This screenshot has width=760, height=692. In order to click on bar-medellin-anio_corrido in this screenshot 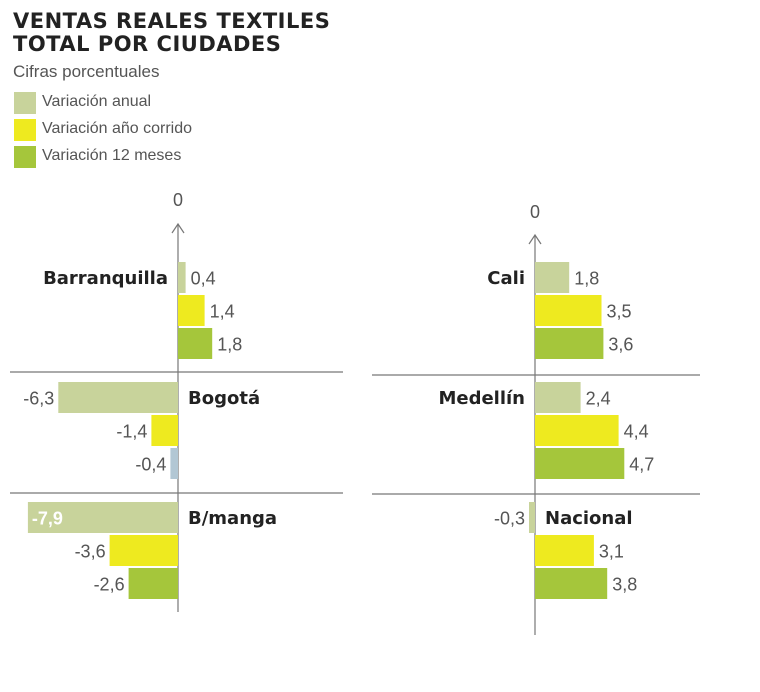, I will do `click(577, 430)`.